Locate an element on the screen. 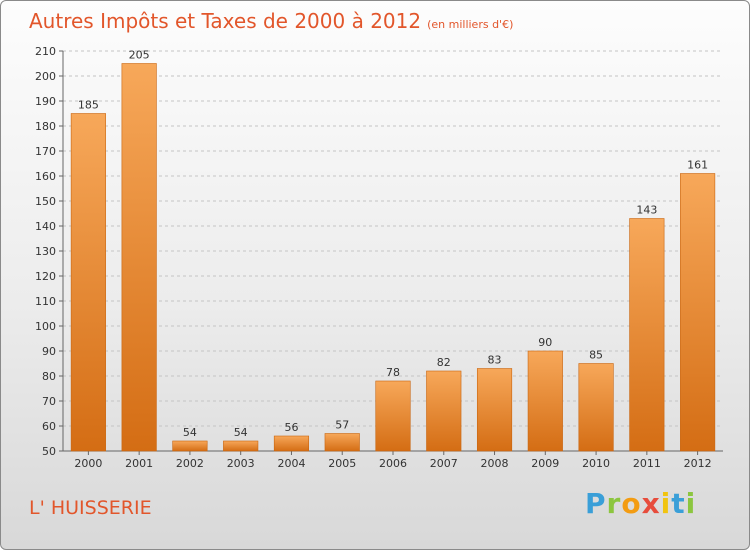  bar-2009 is located at coordinates (545, 401).